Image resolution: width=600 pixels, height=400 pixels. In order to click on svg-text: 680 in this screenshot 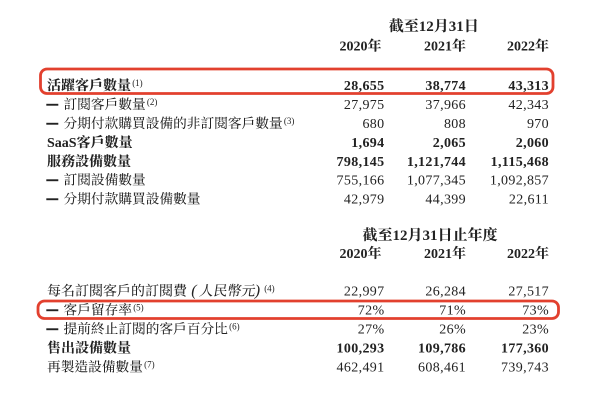, I will do `click(373, 124)`.